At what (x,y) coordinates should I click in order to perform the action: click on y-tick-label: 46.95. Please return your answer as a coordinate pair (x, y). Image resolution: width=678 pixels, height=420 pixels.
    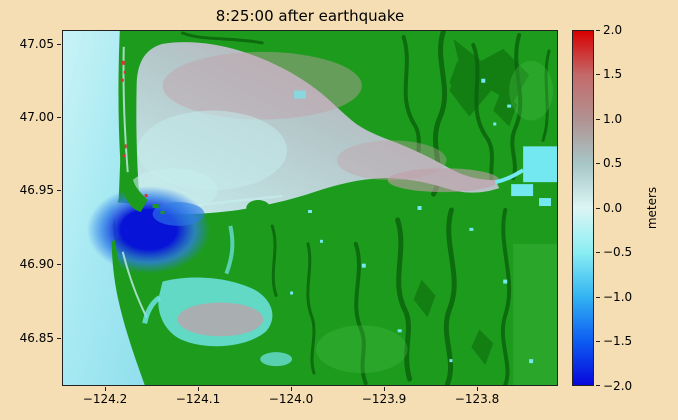
    Looking at the image, I should click on (36, 190).